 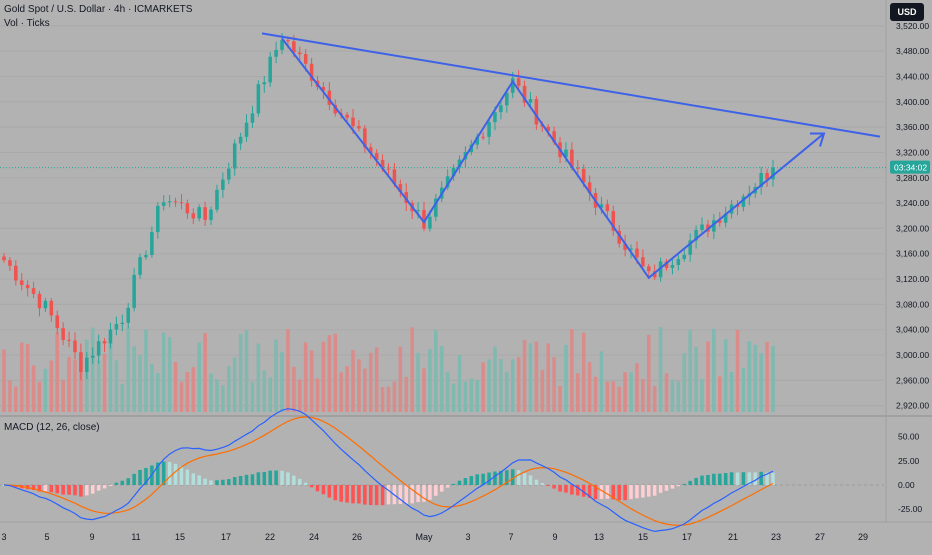 What do you see at coordinates (599, 537) in the screenshot?
I see `time-tick-label: 13` at bounding box center [599, 537].